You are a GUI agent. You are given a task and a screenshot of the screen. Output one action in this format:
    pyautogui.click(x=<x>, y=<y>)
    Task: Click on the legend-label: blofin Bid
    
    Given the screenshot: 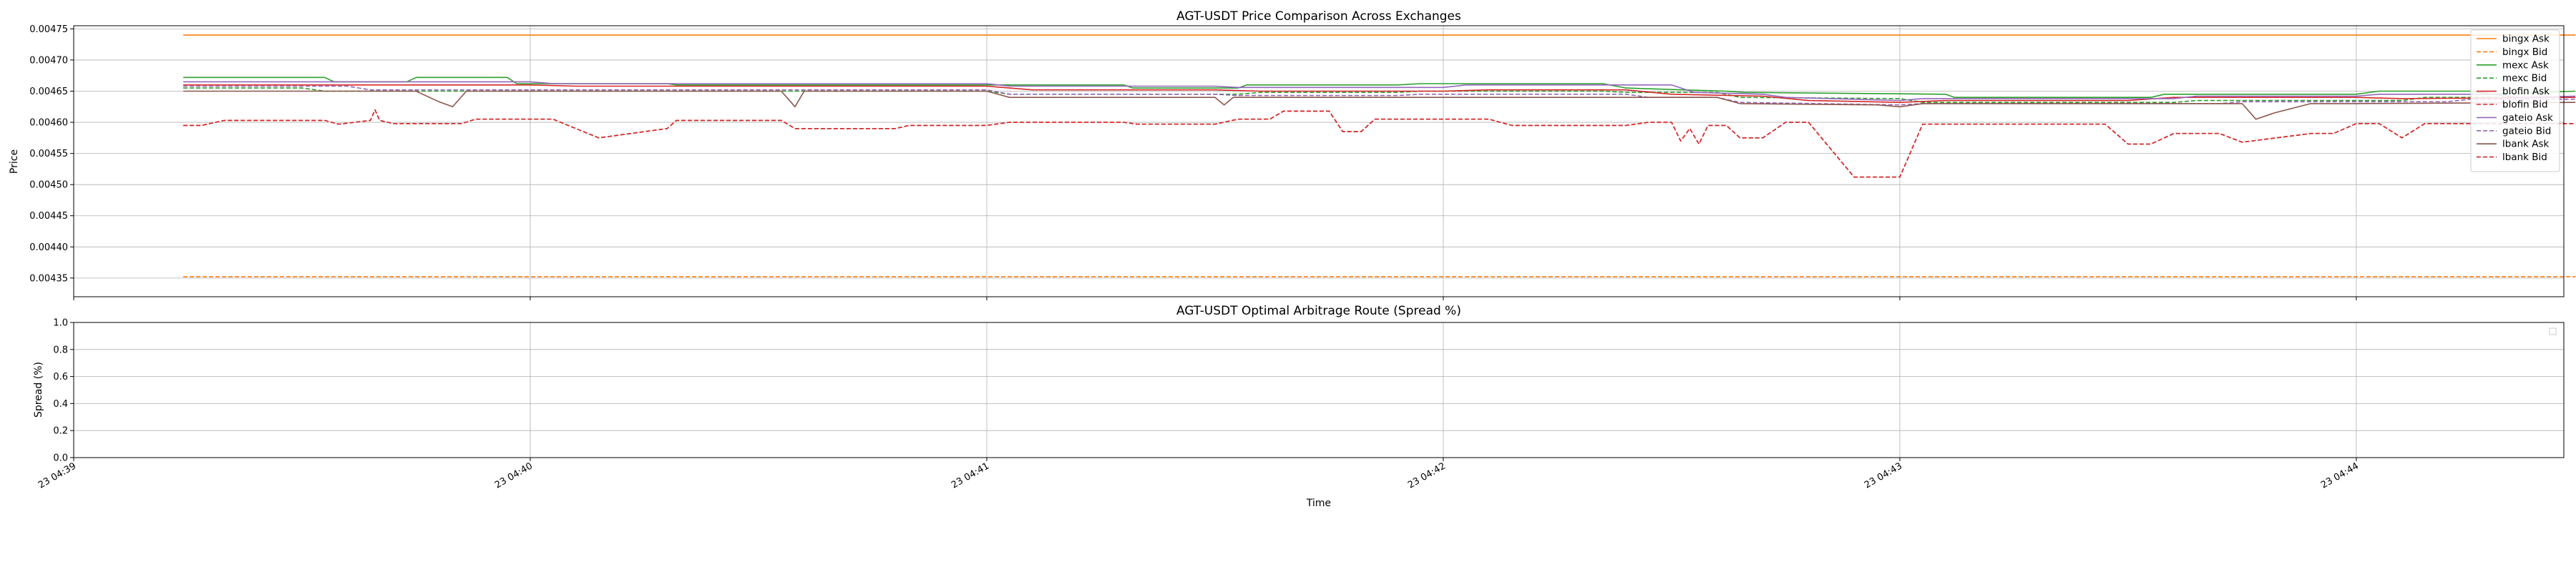 What is the action you would take?
    pyautogui.click(x=2525, y=105)
    